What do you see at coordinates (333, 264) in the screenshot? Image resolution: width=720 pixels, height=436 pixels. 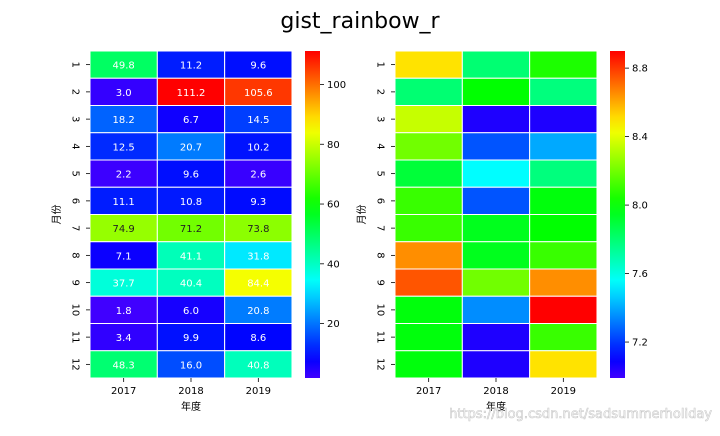 I see `colorbar-tick-label: 40` at bounding box center [333, 264].